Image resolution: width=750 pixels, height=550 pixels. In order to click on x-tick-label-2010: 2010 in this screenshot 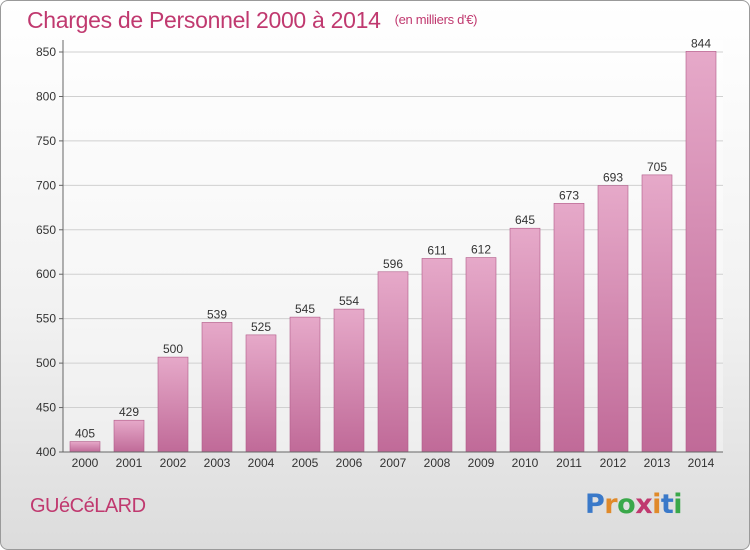, I will do `click(525, 463)`.